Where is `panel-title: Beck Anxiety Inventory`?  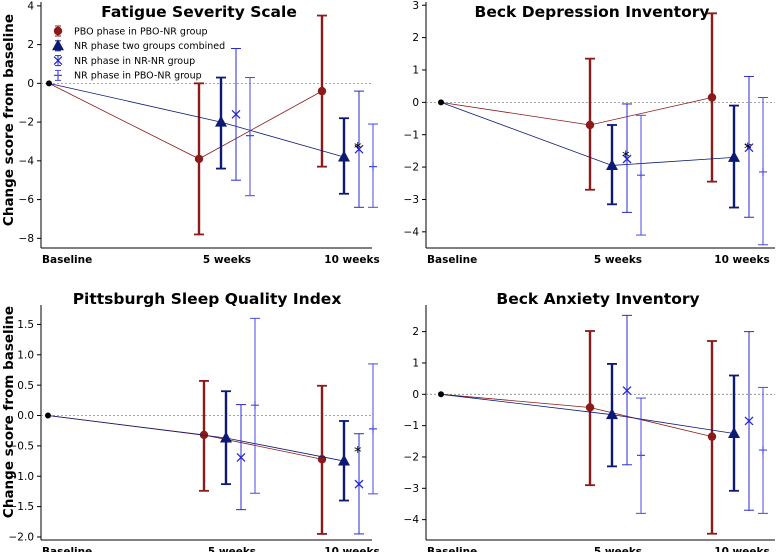 panel-title: Beck Anxiety Inventory is located at coordinates (597, 299).